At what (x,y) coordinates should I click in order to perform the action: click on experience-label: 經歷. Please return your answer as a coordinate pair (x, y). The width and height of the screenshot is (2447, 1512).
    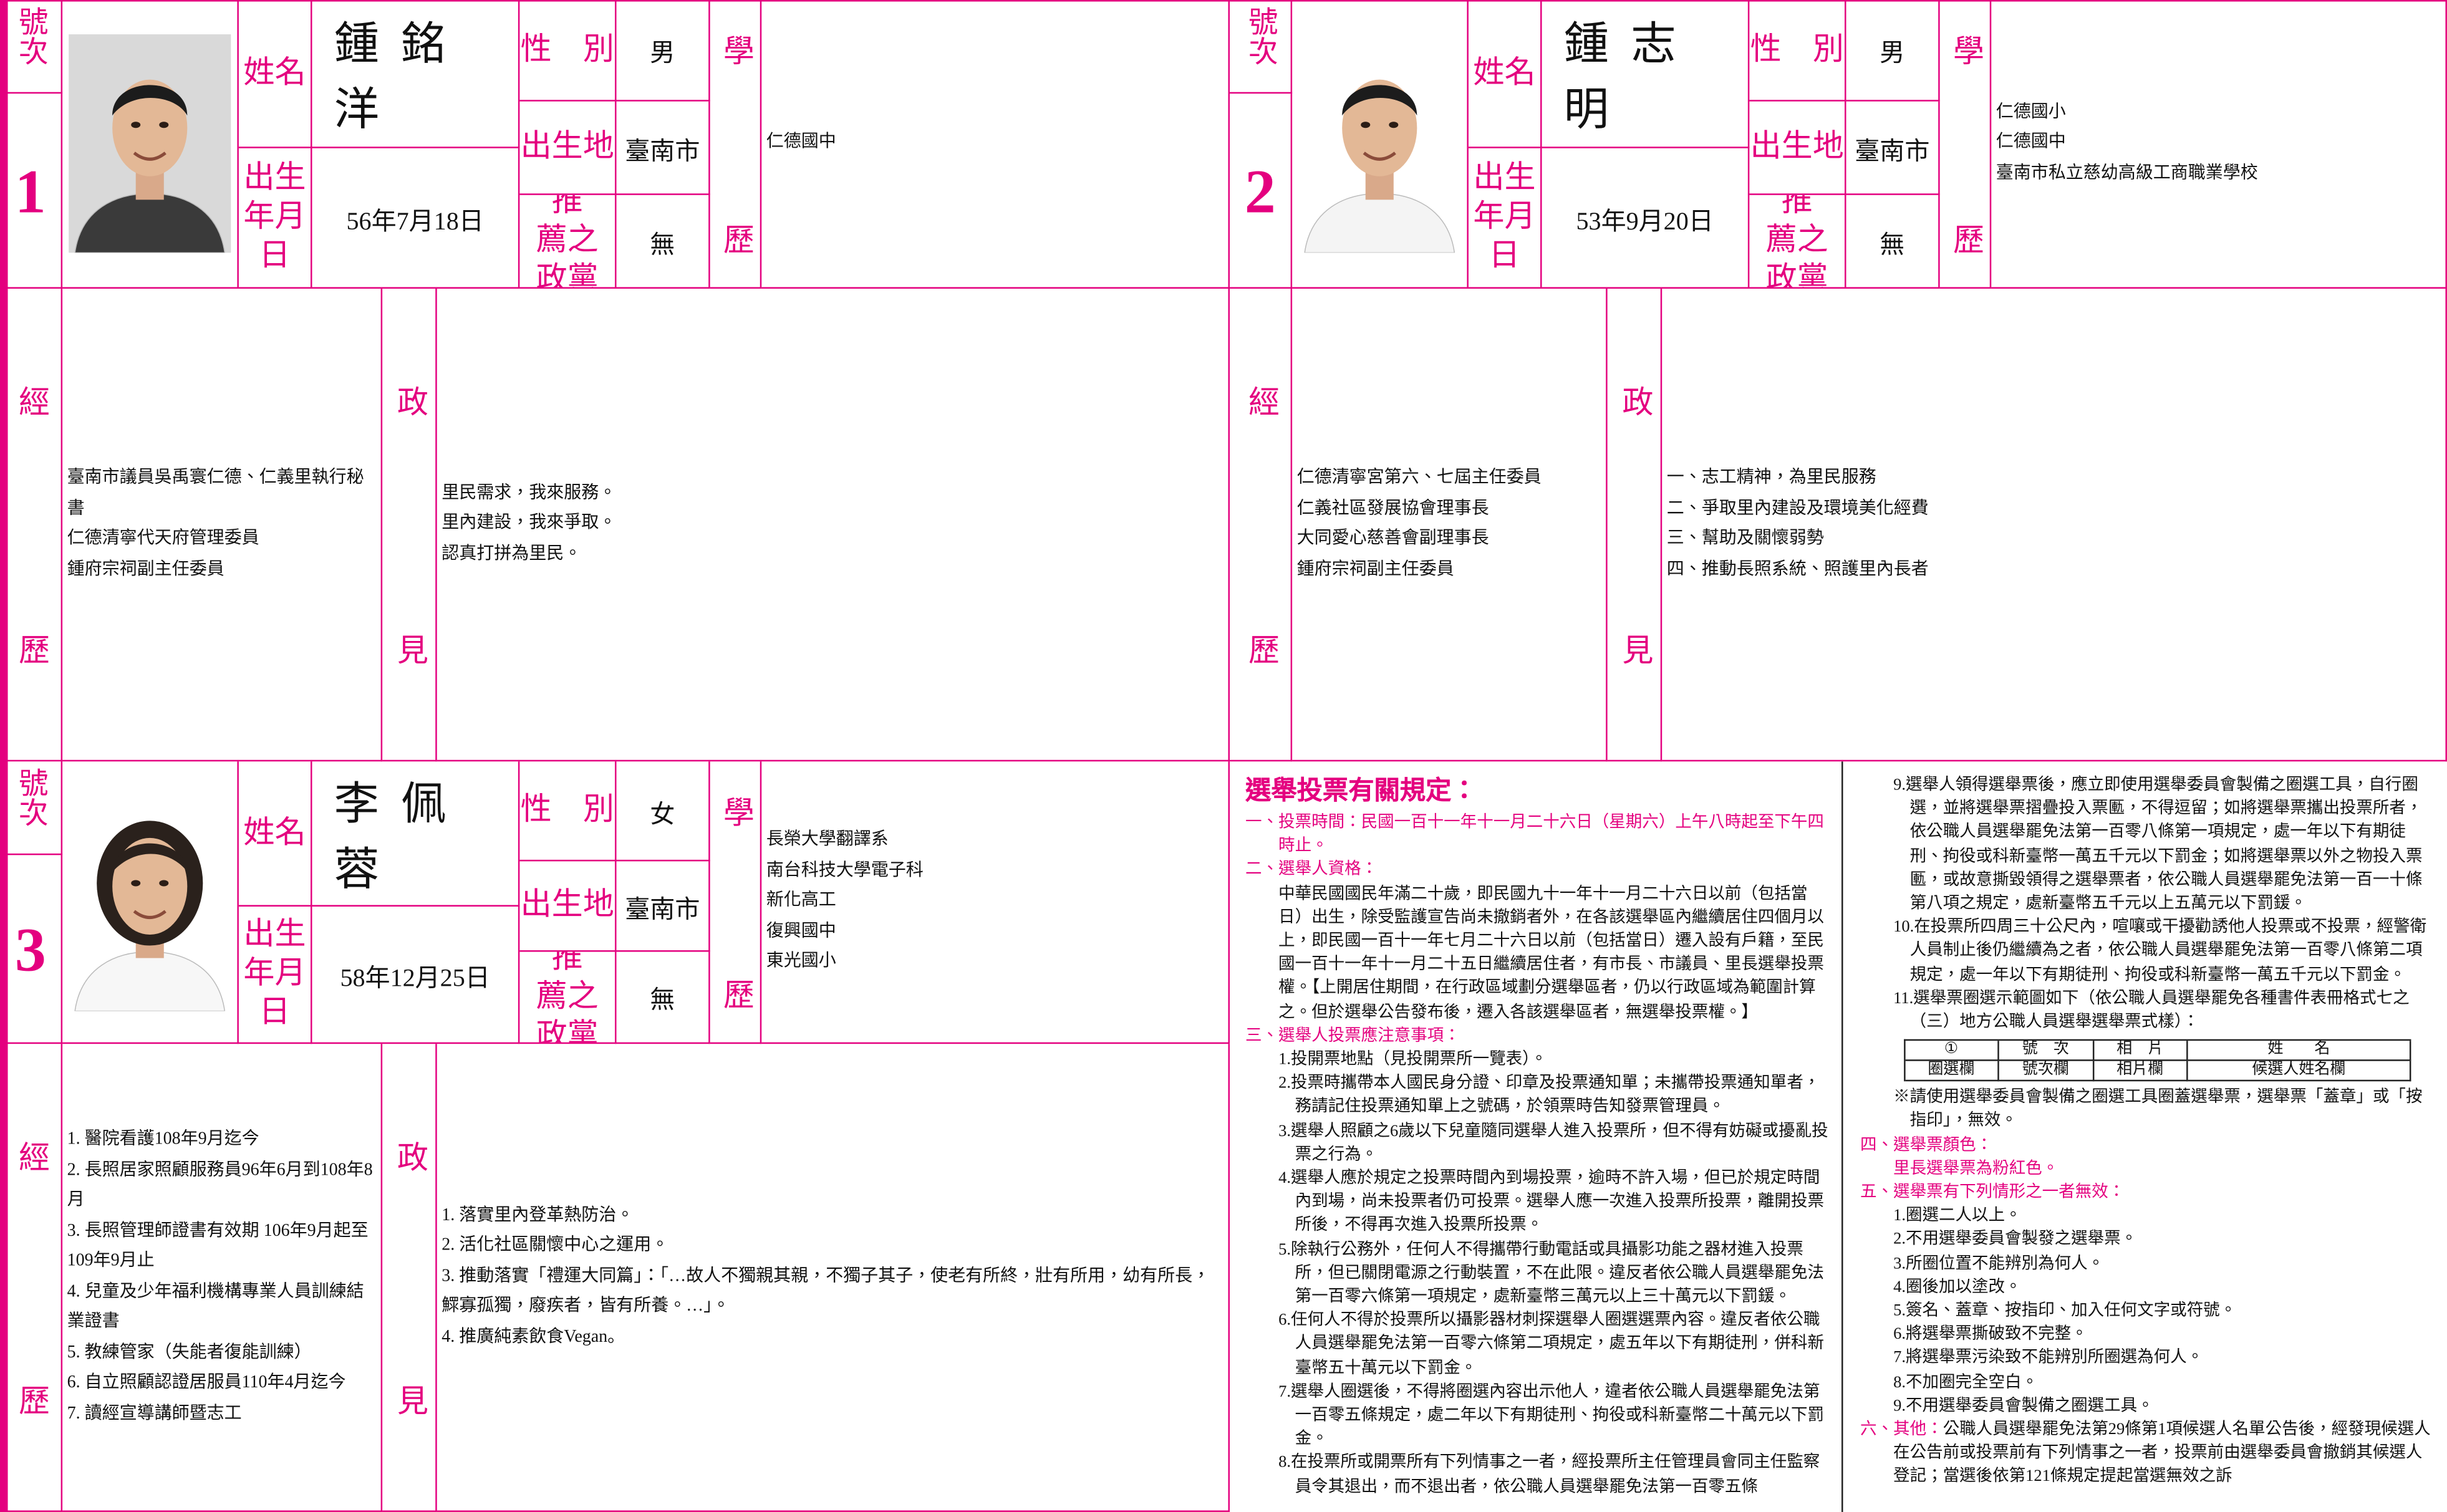
    Looking at the image, I should click on (1260, 524).